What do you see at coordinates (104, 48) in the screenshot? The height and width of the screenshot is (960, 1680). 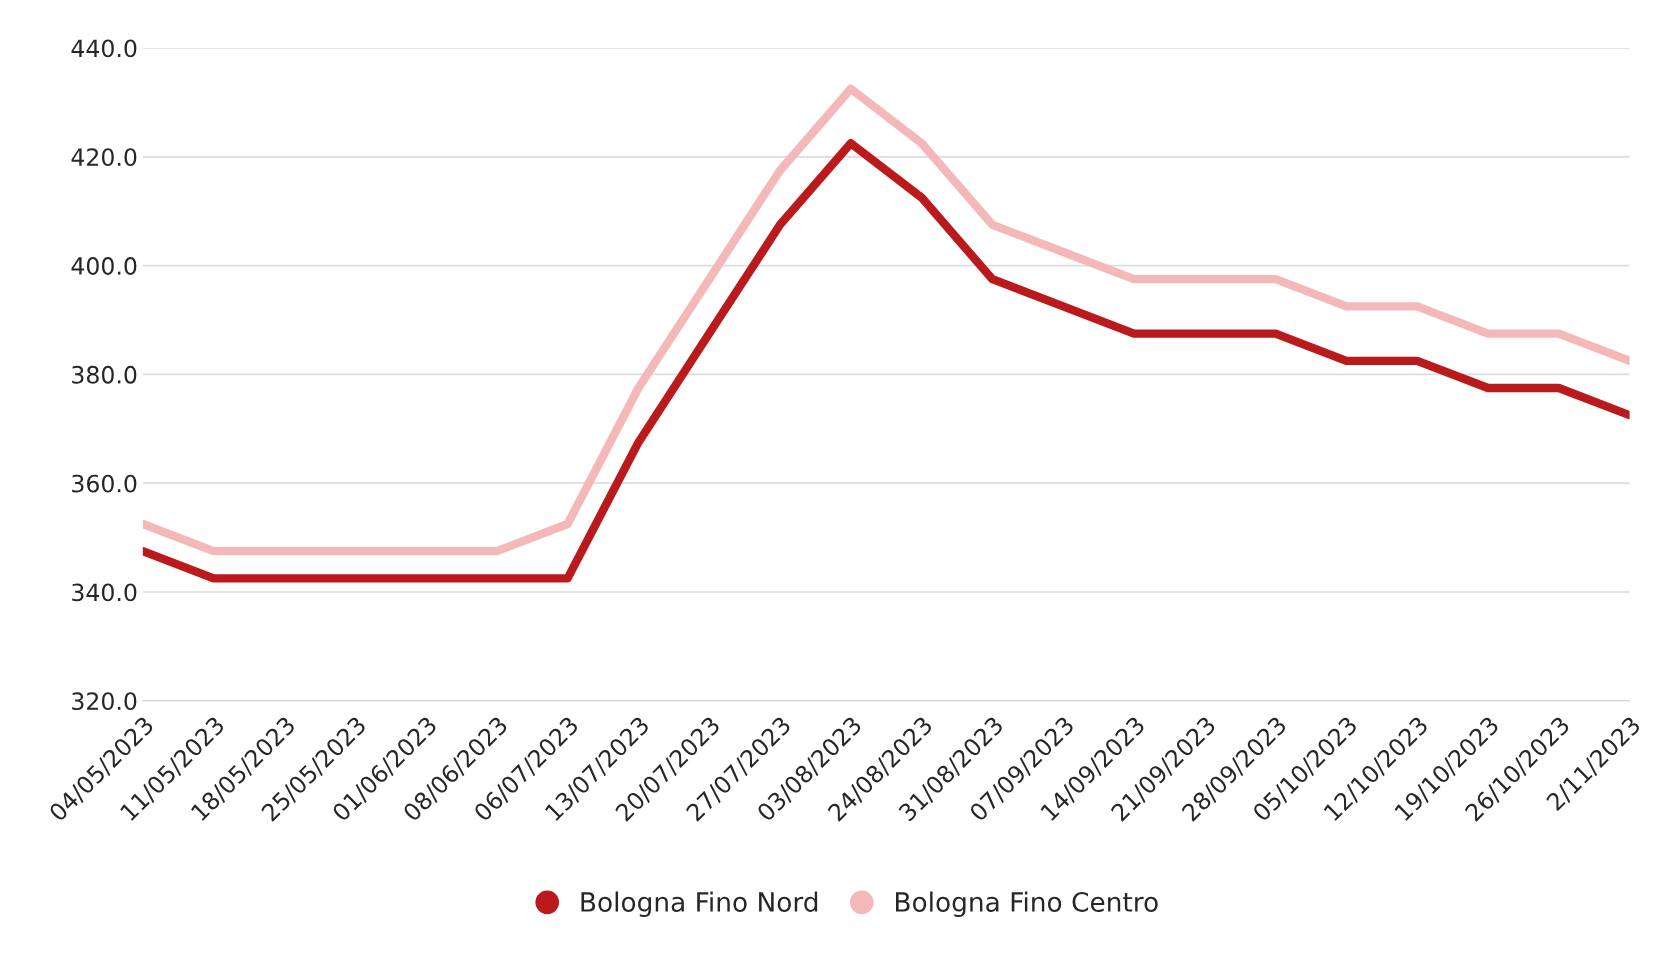 I see `y-tick-label: 440.0` at bounding box center [104, 48].